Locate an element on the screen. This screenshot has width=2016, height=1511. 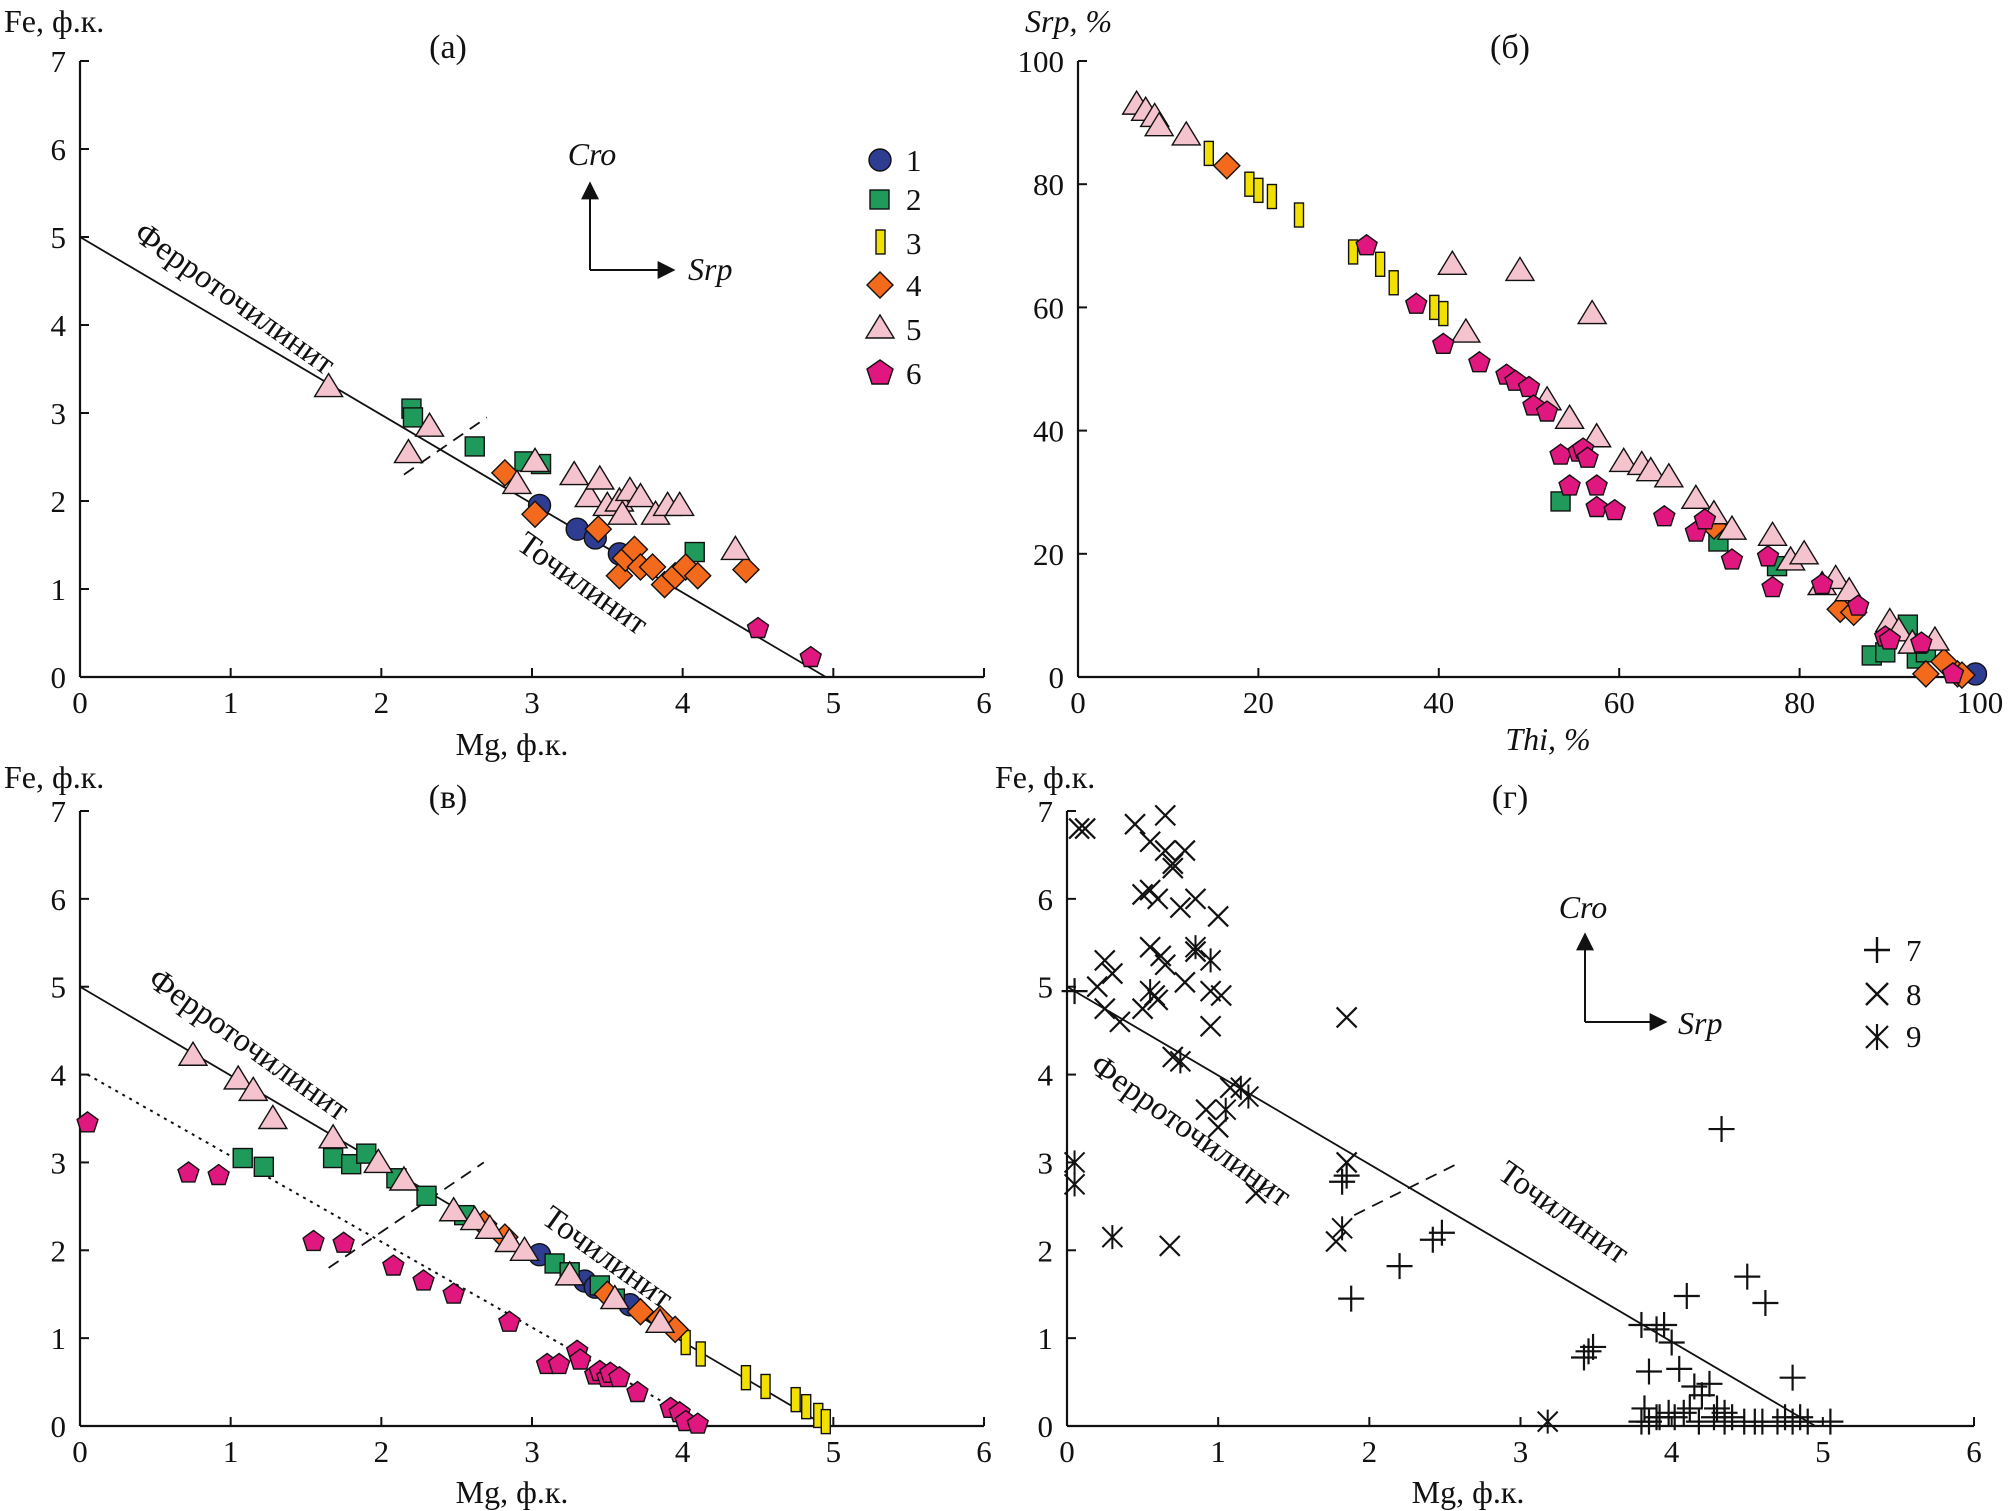
x-tick-label-a: 6 is located at coordinates (984, 702).